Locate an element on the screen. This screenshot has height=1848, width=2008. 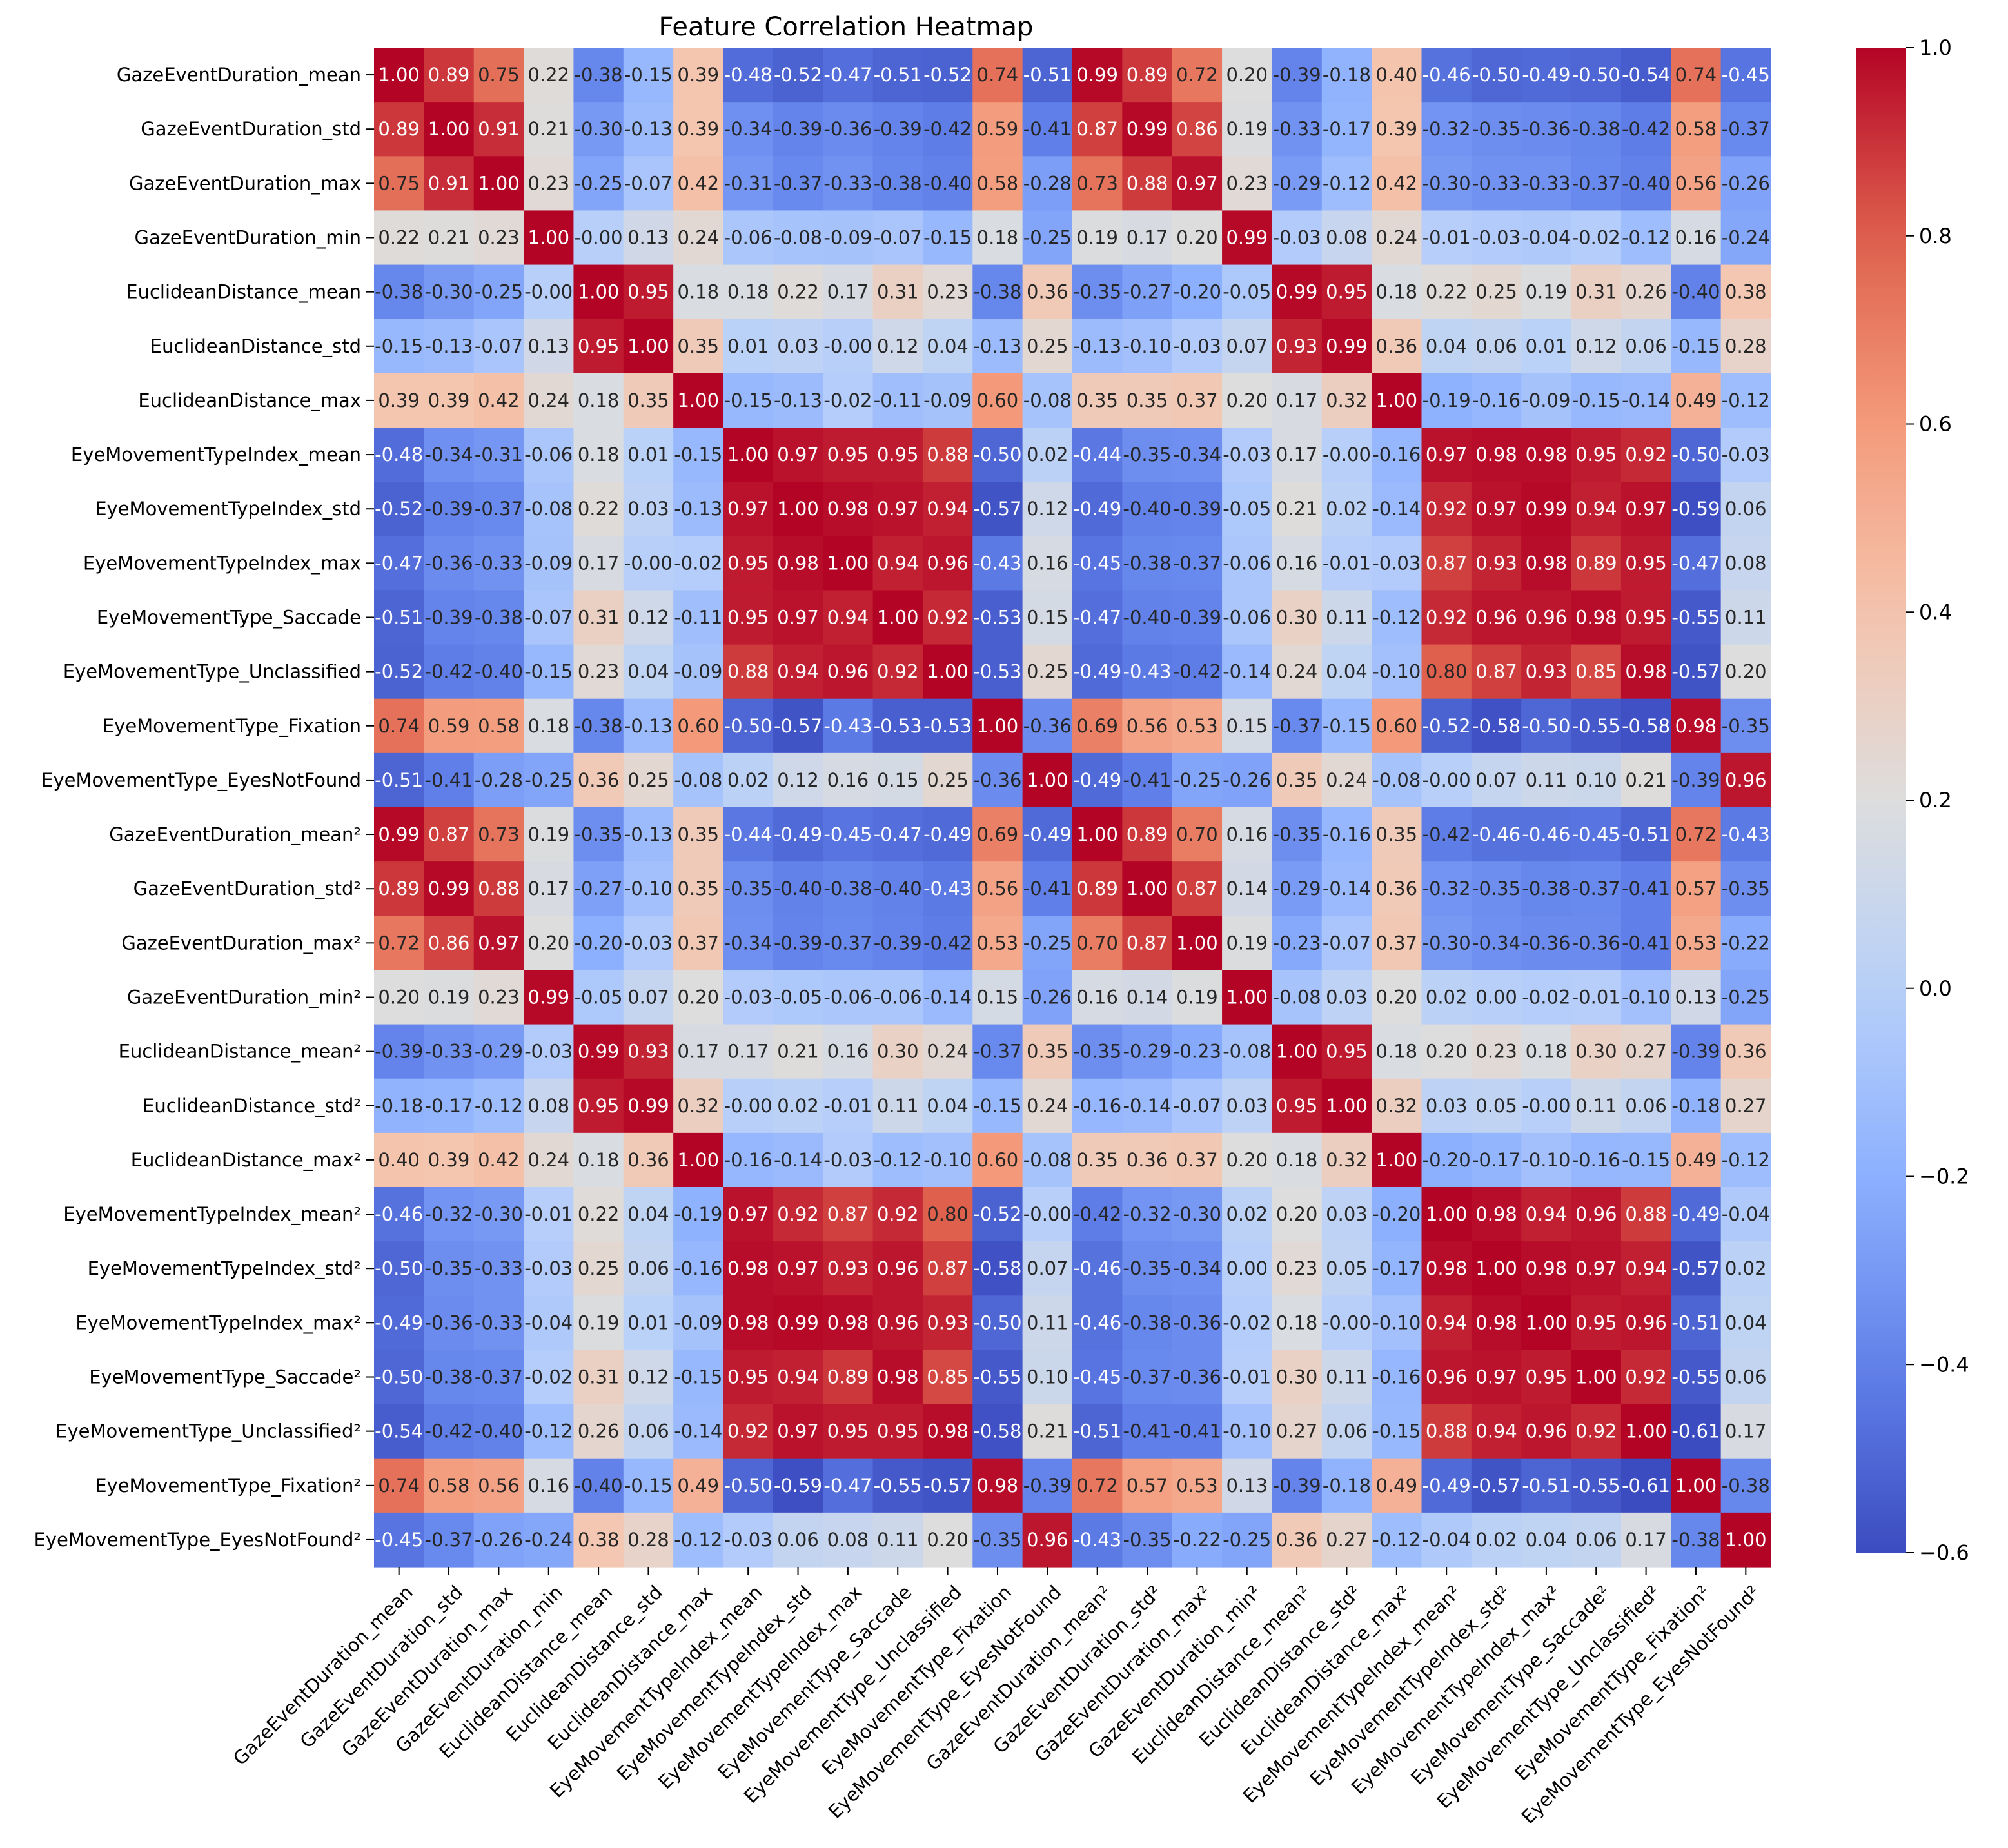
cell-value-label: -0.47 is located at coordinates (1696, 563).